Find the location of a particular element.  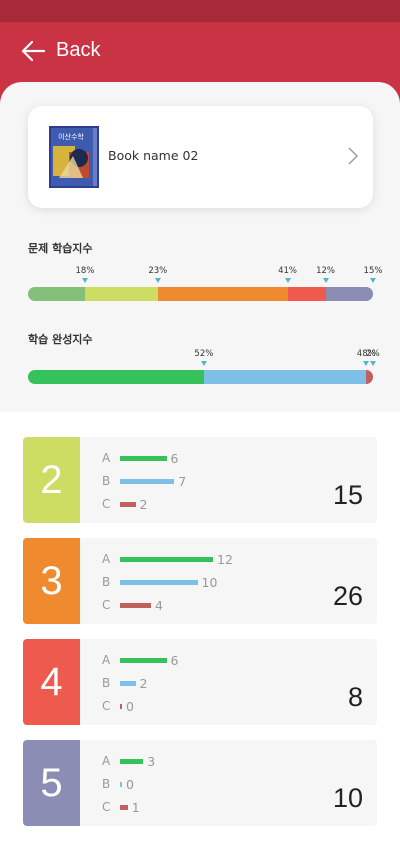

completion-index-title: 학습 완성지수 is located at coordinates (60, 339).